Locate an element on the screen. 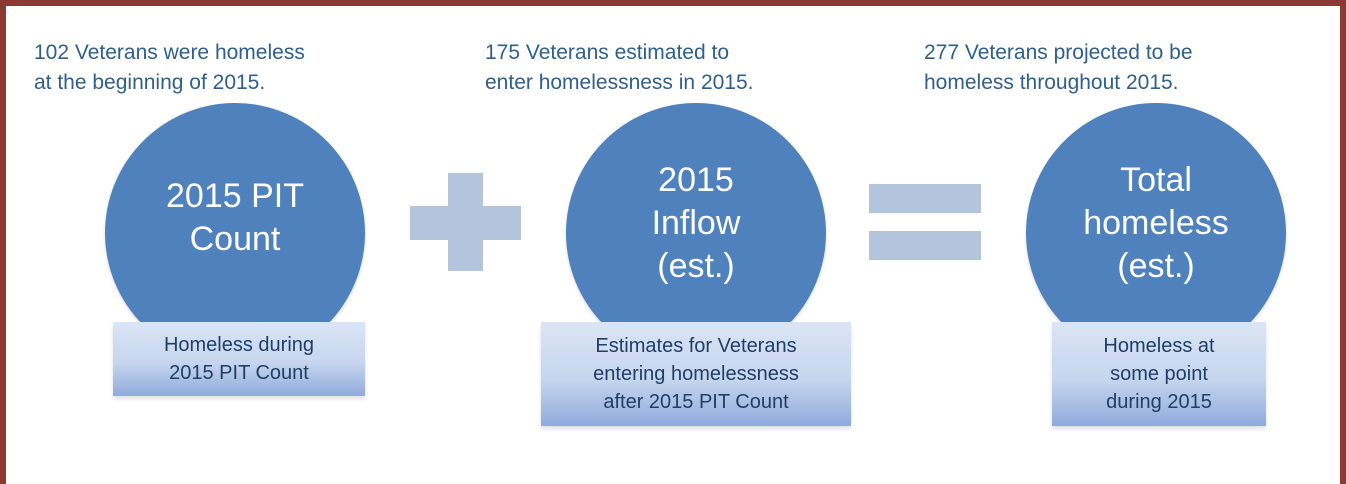 The image size is (1346, 484). plus-icon-vertical-bar is located at coordinates (465, 222).